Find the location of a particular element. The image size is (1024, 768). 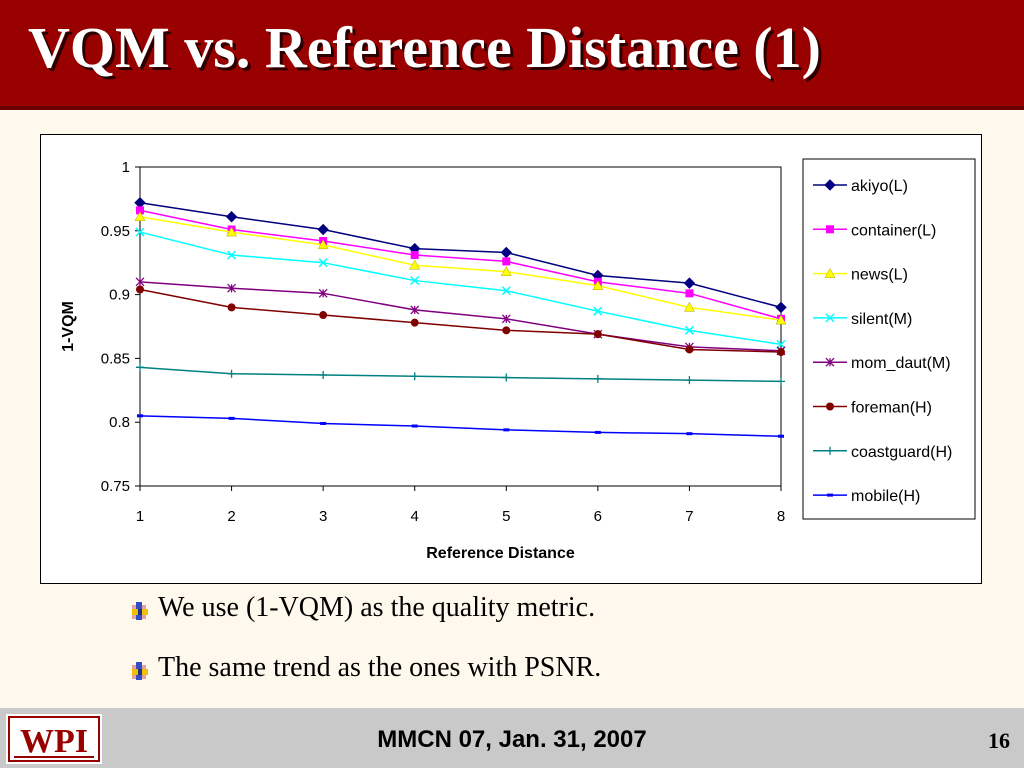

legend-marker-silent-m is located at coordinates (830, 318).